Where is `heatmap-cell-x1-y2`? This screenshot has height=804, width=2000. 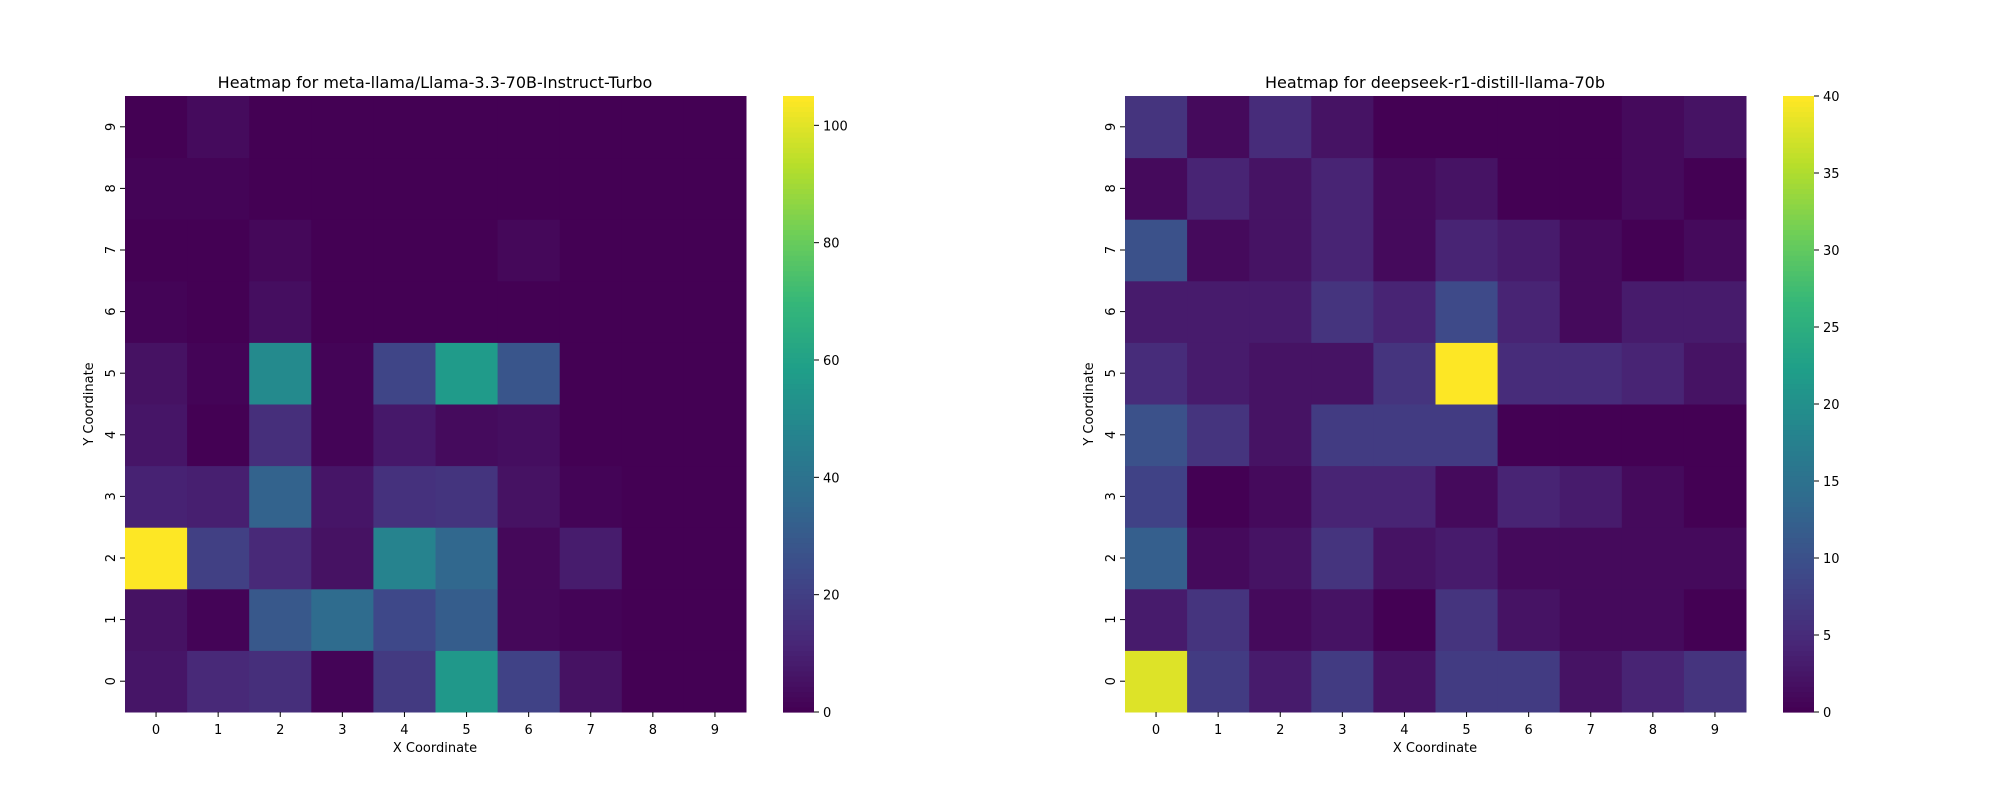 heatmap-cell-x1-y2 is located at coordinates (1218, 558).